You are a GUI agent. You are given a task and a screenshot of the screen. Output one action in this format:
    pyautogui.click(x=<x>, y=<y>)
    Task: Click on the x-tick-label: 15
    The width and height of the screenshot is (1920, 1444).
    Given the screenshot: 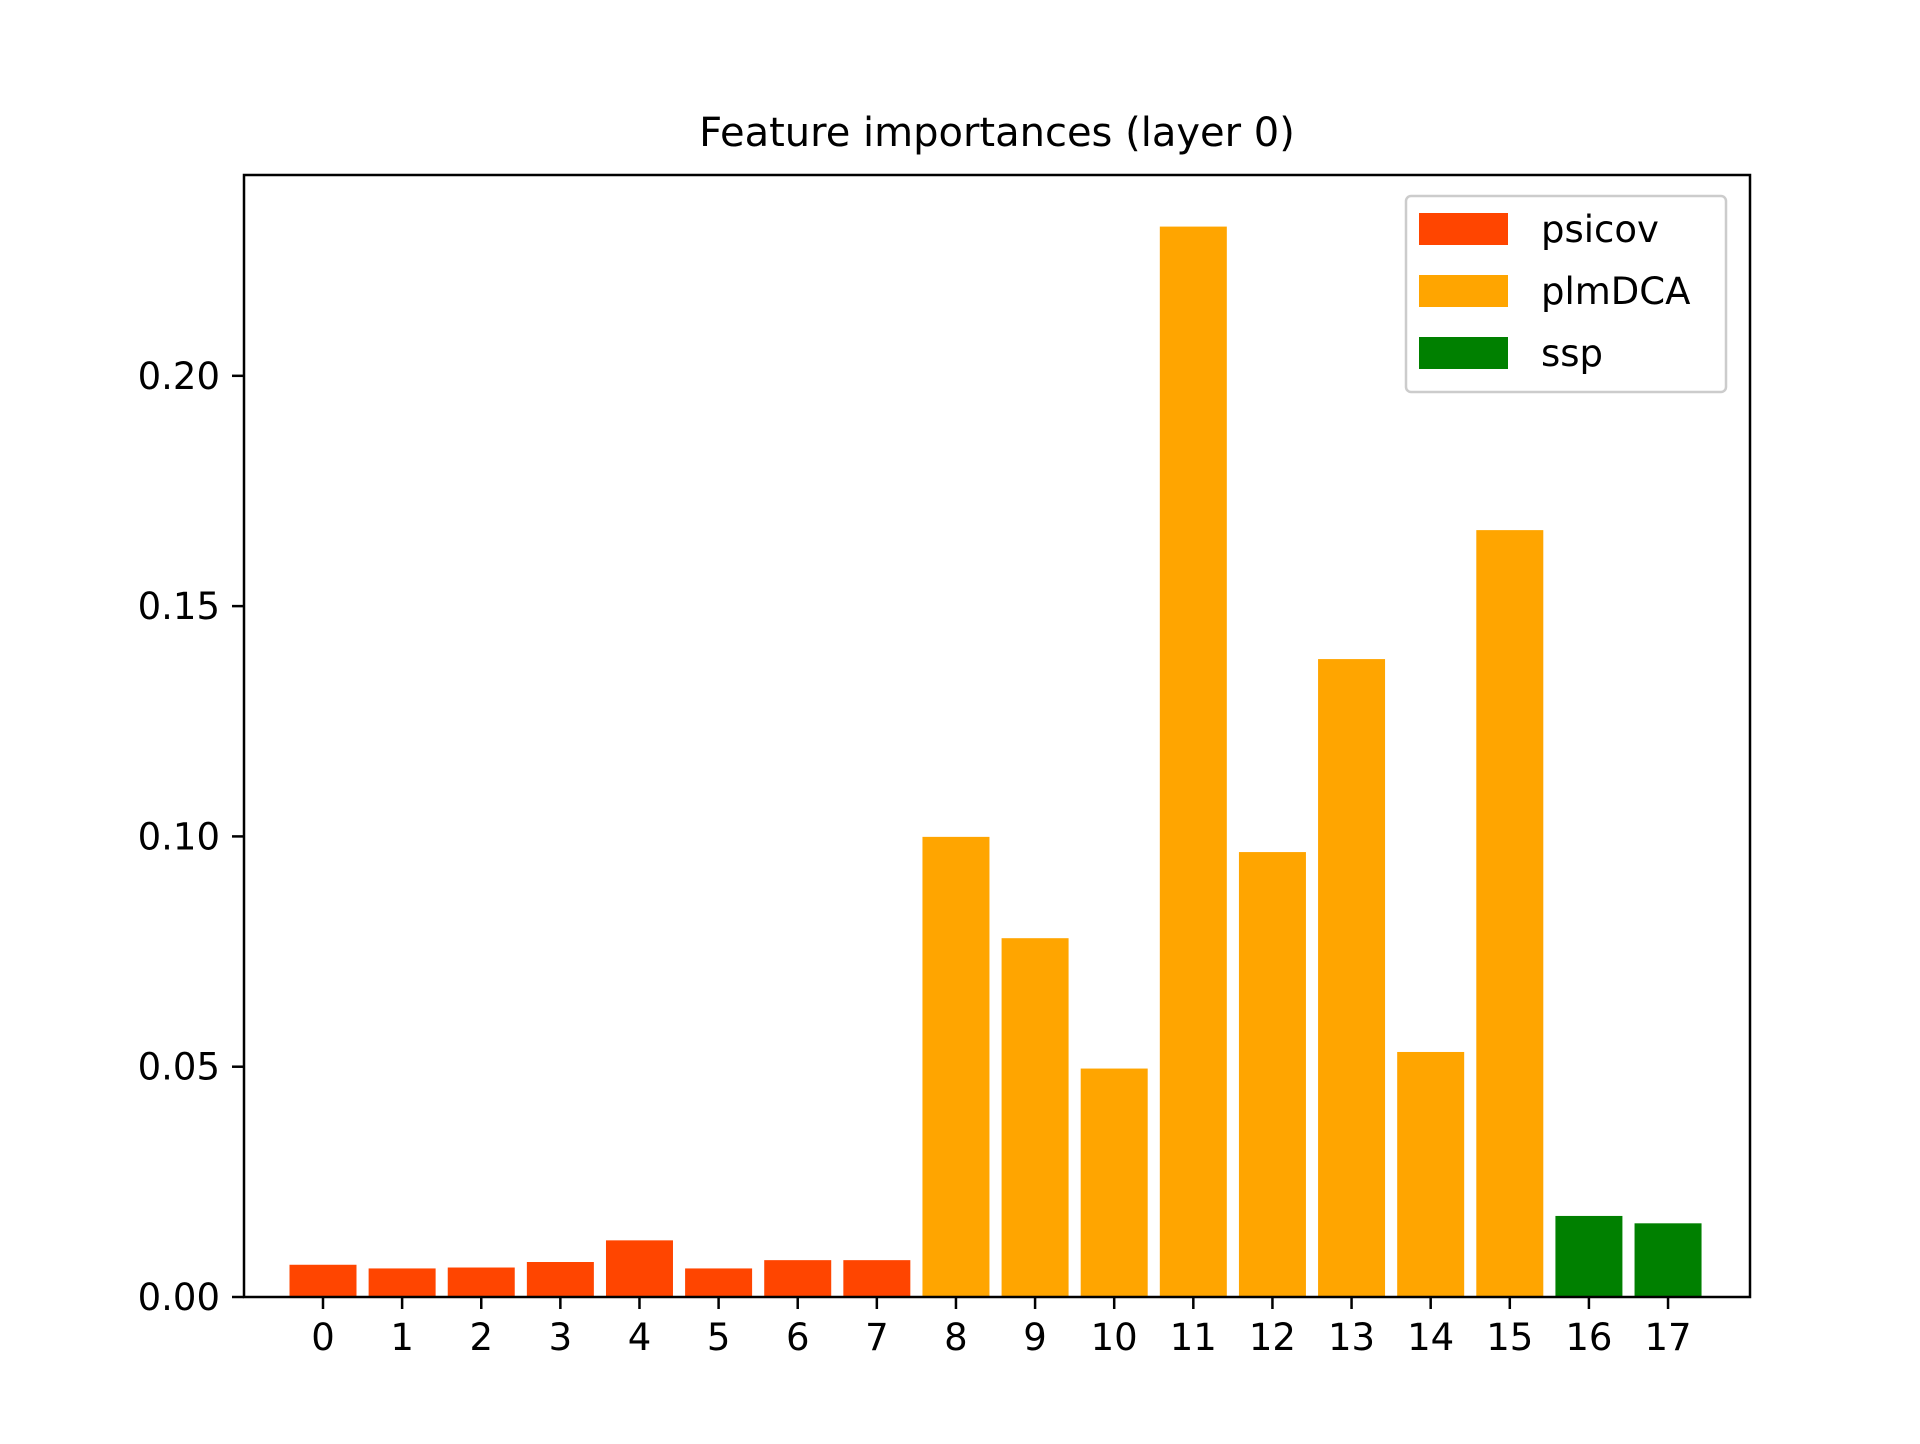 What is the action you would take?
    pyautogui.click(x=1509, y=1337)
    